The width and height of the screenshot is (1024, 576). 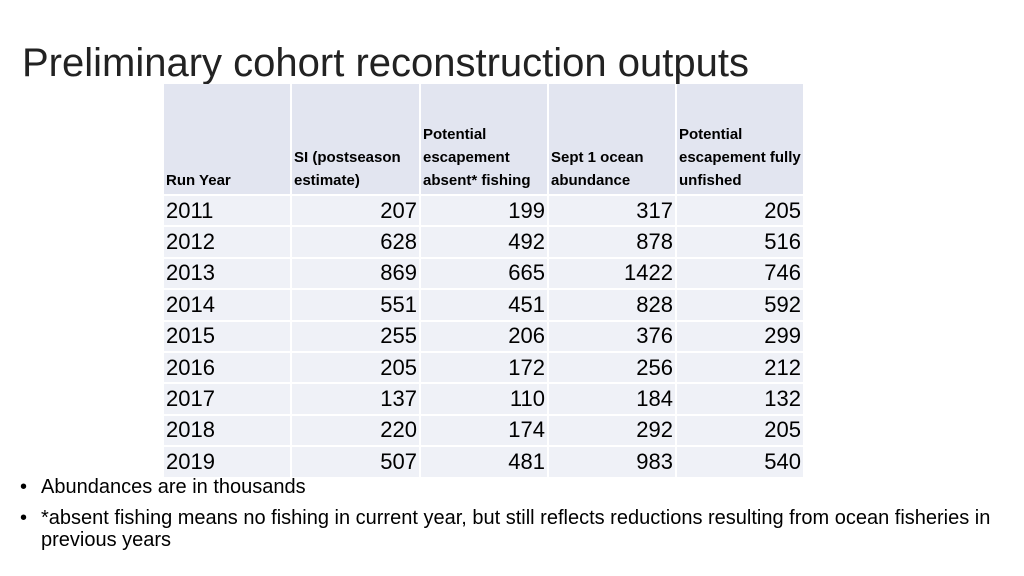 I want to click on table-row: 2018 220 174 292 205, so click(x=484, y=431).